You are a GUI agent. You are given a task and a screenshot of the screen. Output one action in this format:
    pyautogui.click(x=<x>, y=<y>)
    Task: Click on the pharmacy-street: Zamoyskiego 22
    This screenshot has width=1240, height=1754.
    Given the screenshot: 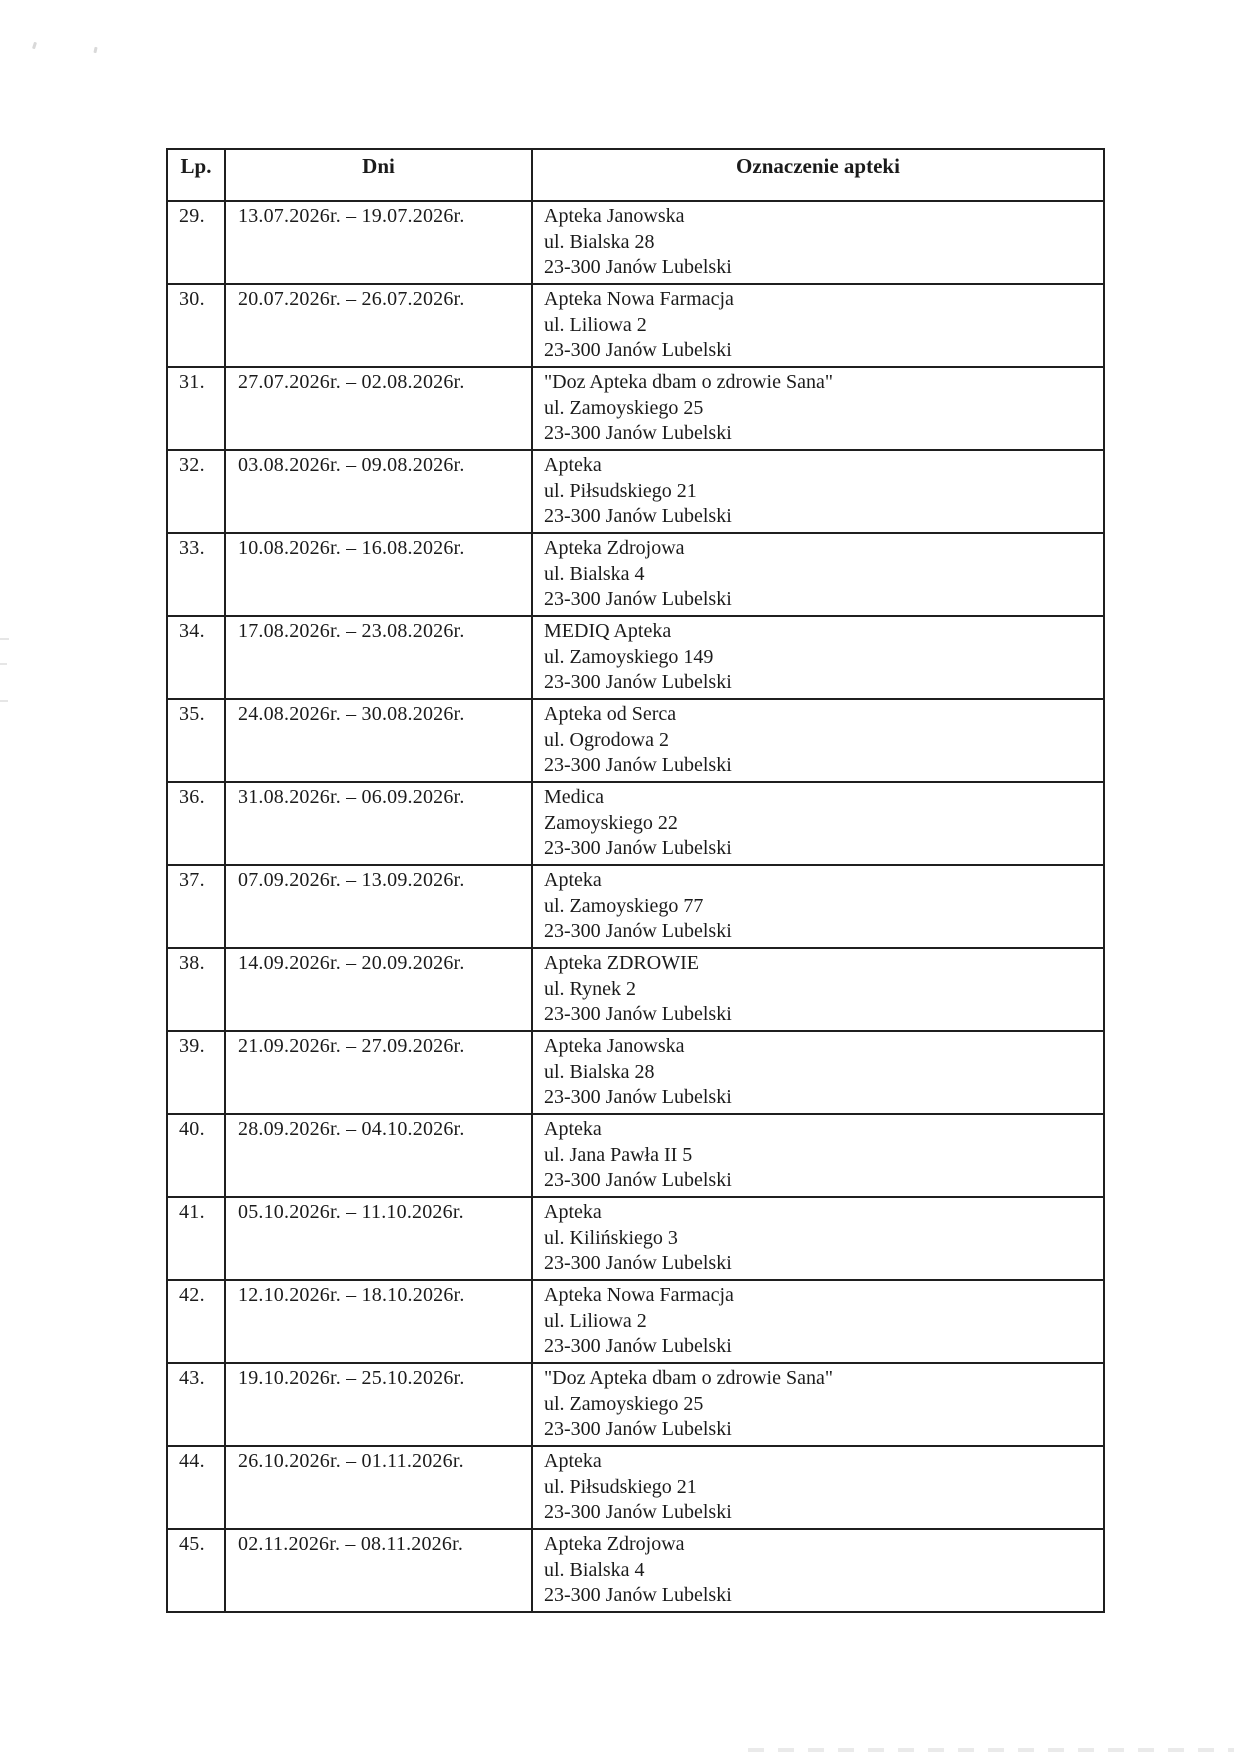 What is the action you would take?
    pyautogui.click(x=611, y=822)
    